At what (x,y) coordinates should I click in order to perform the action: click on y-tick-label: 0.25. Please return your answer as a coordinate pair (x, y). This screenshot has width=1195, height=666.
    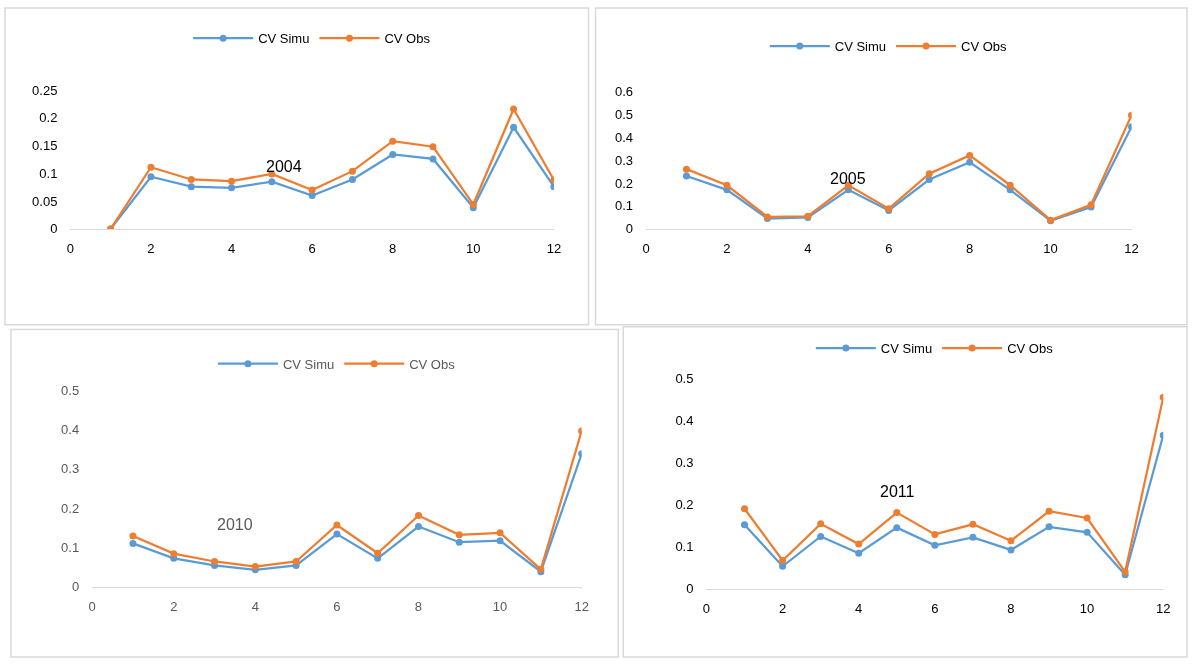
    Looking at the image, I should click on (45, 90).